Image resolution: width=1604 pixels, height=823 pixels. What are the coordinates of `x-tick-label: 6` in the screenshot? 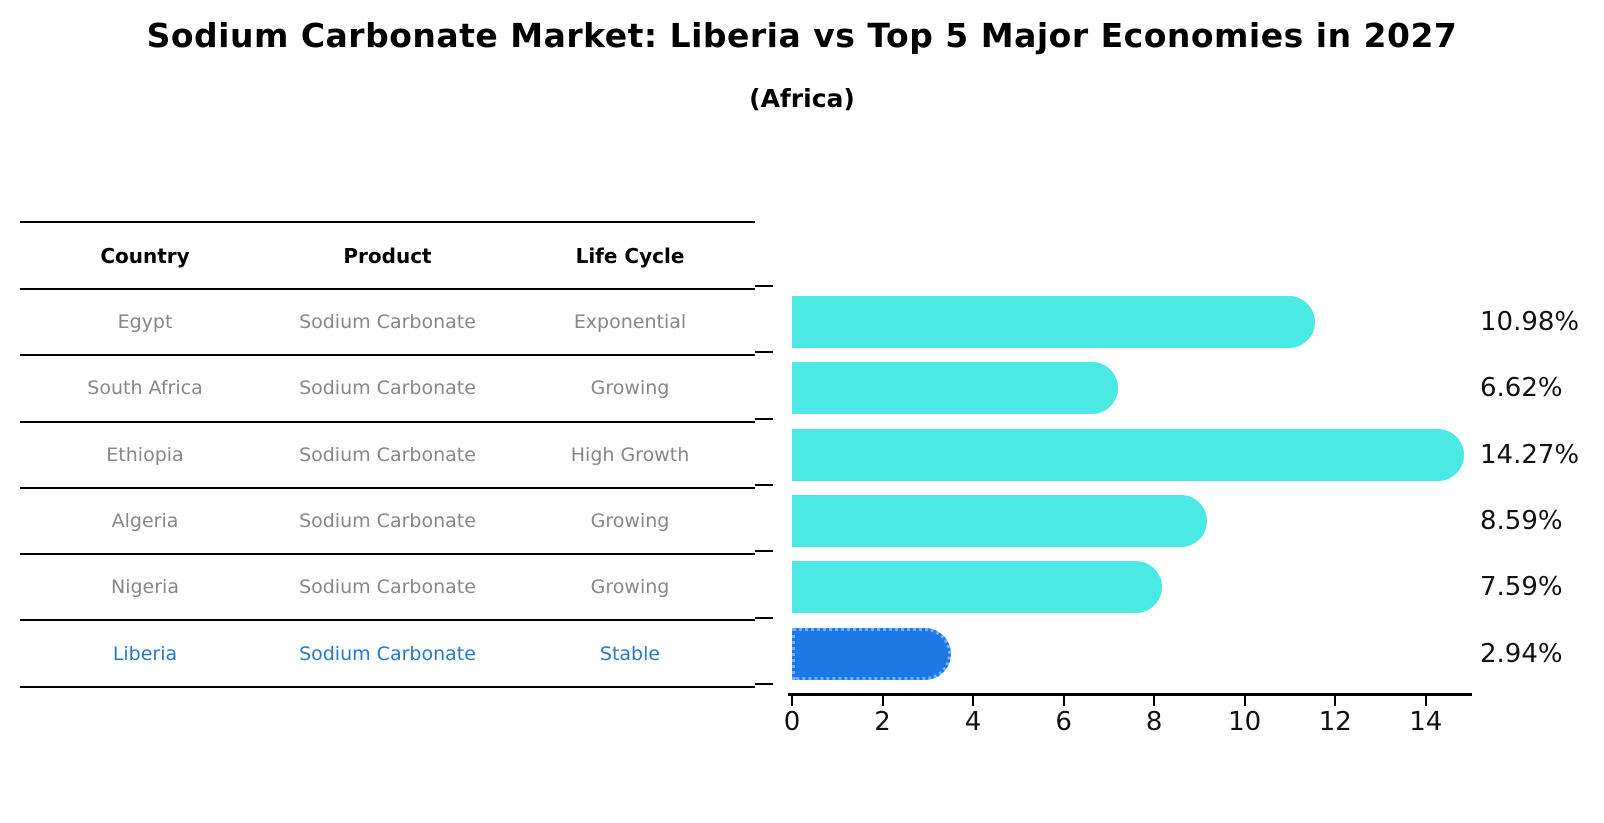 It's located at (1063, 722).